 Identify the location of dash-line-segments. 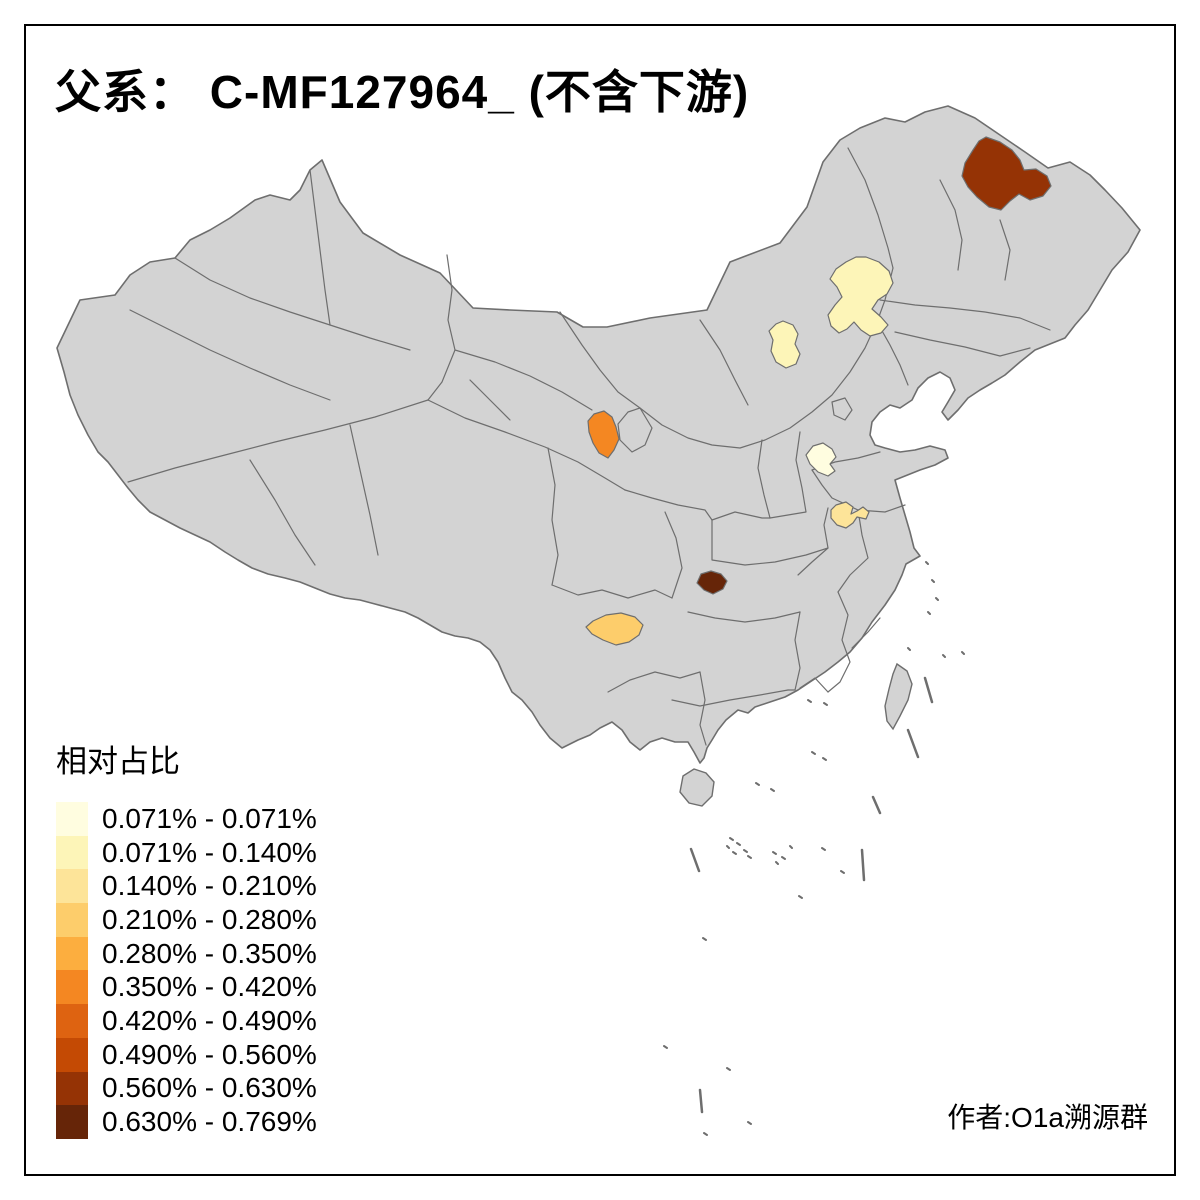
(811, 895).